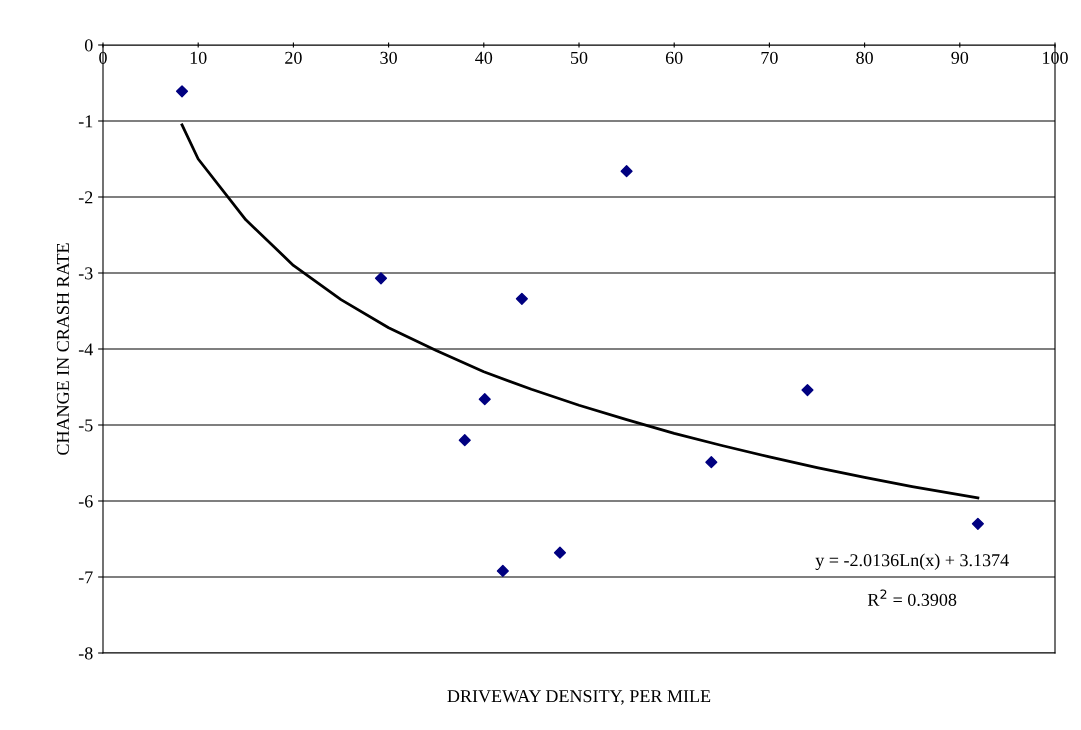 The image size is (1081, 730). I want to click on y-tick-label: 0, so click(88, 45).